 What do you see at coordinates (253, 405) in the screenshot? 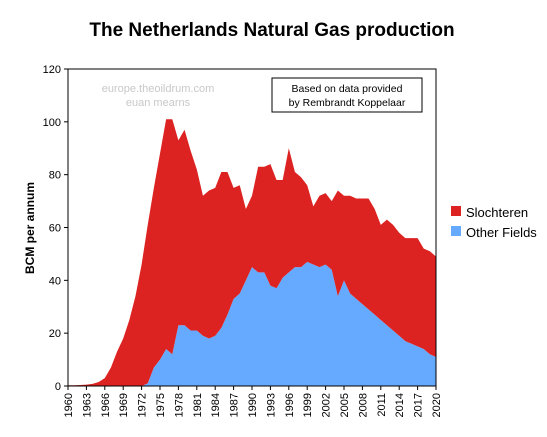
I see `x-tick-label: 1990` at bounding box center [253, 405].